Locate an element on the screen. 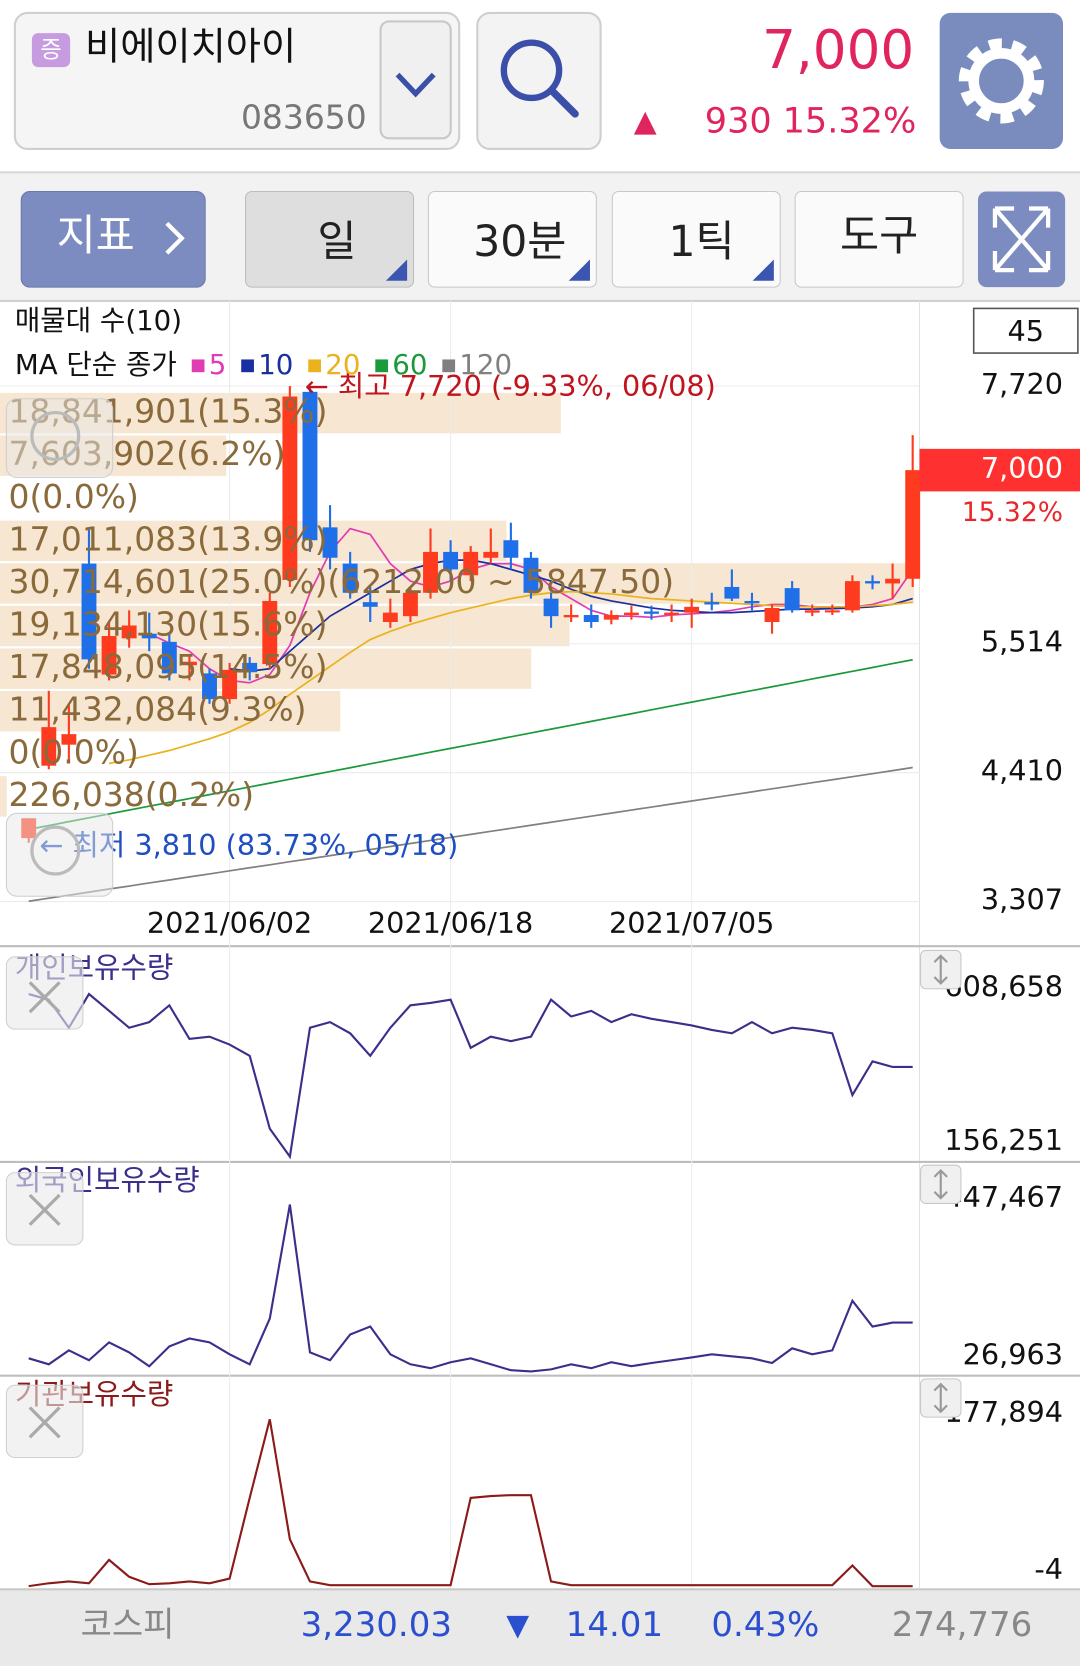 The image size is (1080, 1666). current-price: 7,000 is located at coordinates (838, 50).